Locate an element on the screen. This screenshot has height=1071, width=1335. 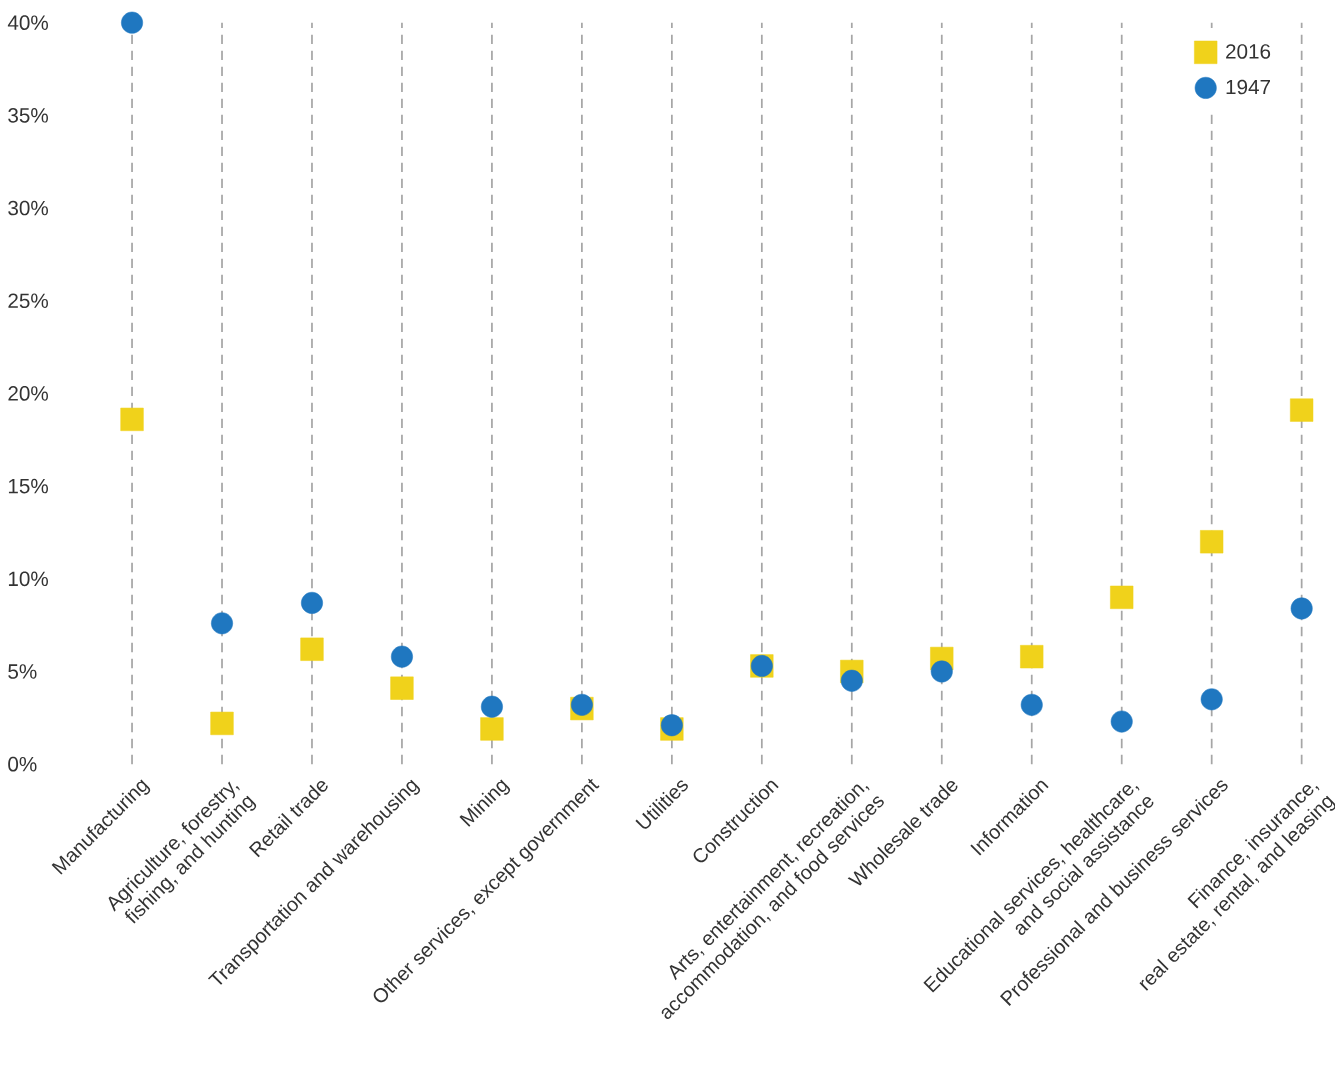
legend-label: 2016 is located at coordinates (1248, 51).